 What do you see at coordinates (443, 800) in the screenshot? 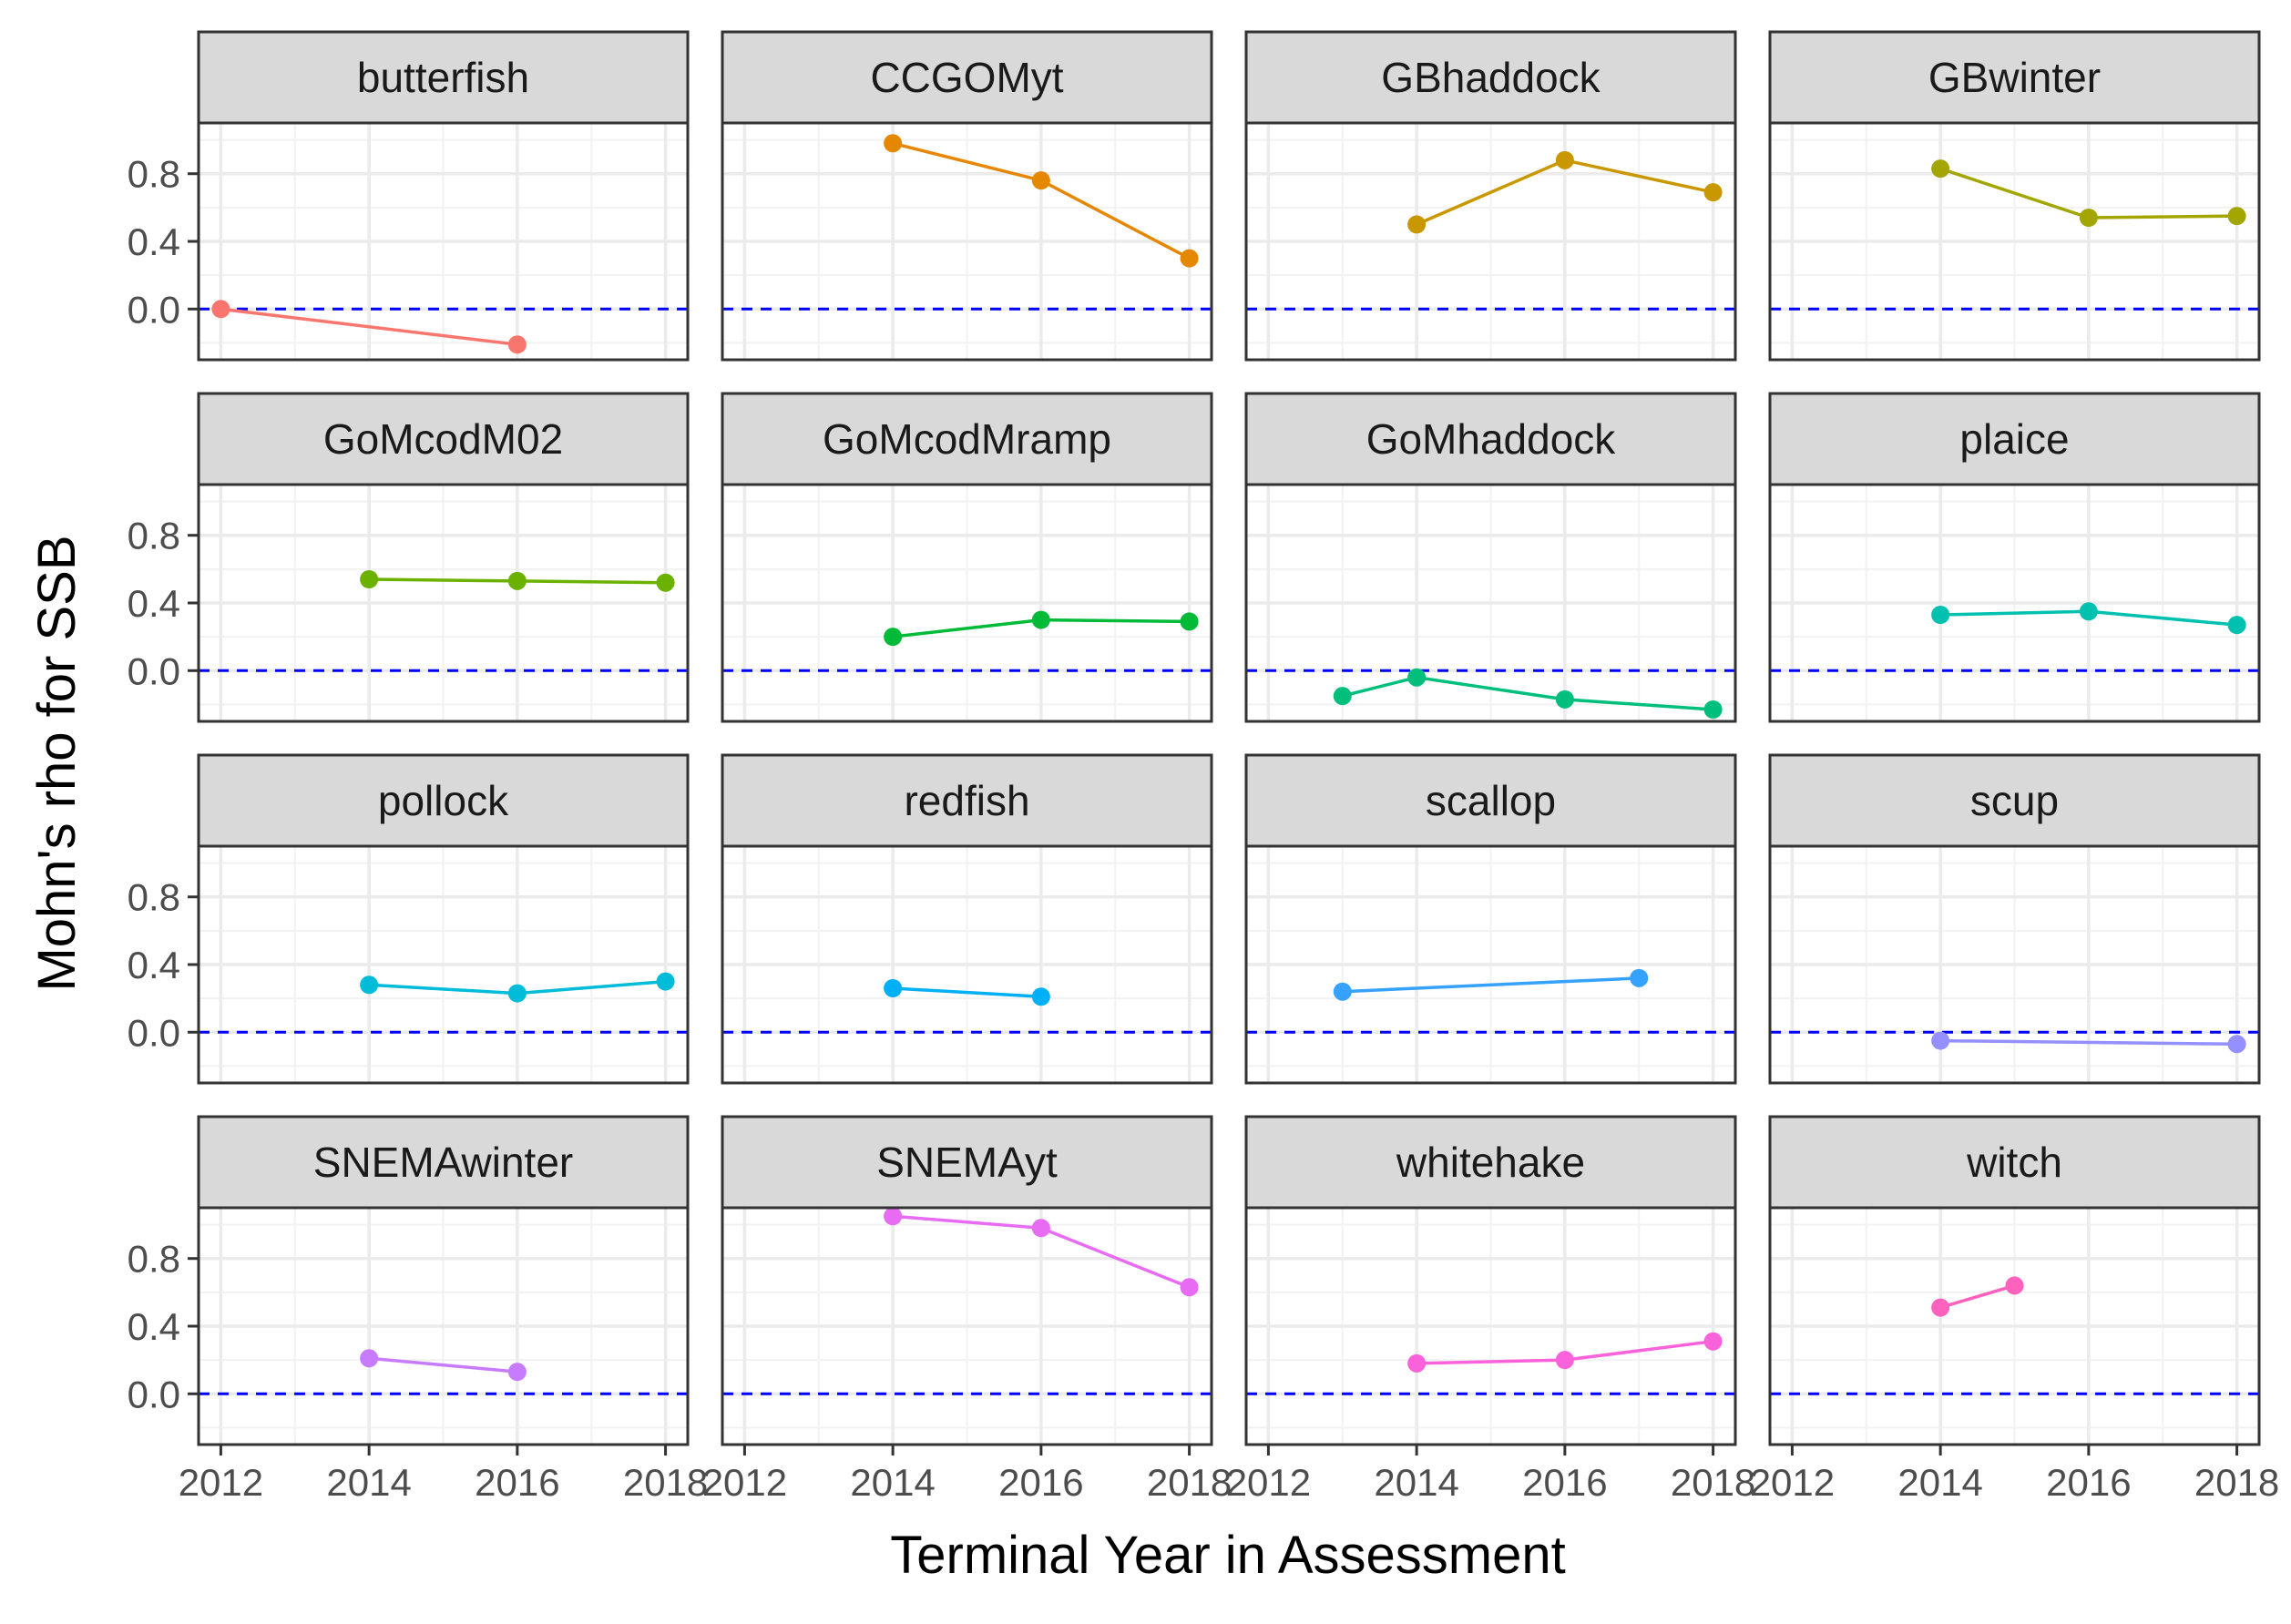
I see `strip-label: pollock` at bounding box center [443, 800].